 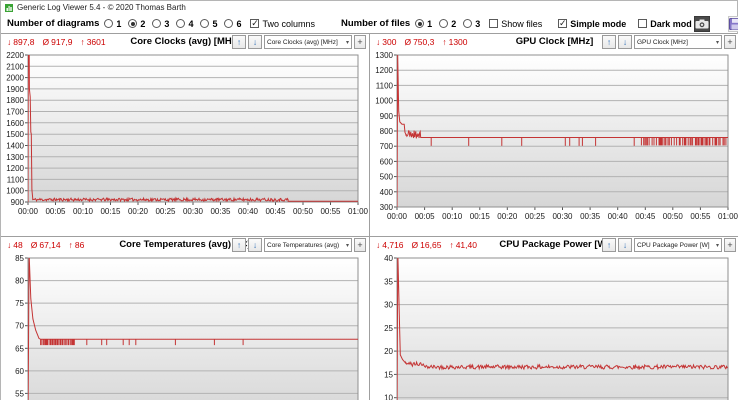 I want to click on avg-icon: Ø, so click(x=415, y=245).